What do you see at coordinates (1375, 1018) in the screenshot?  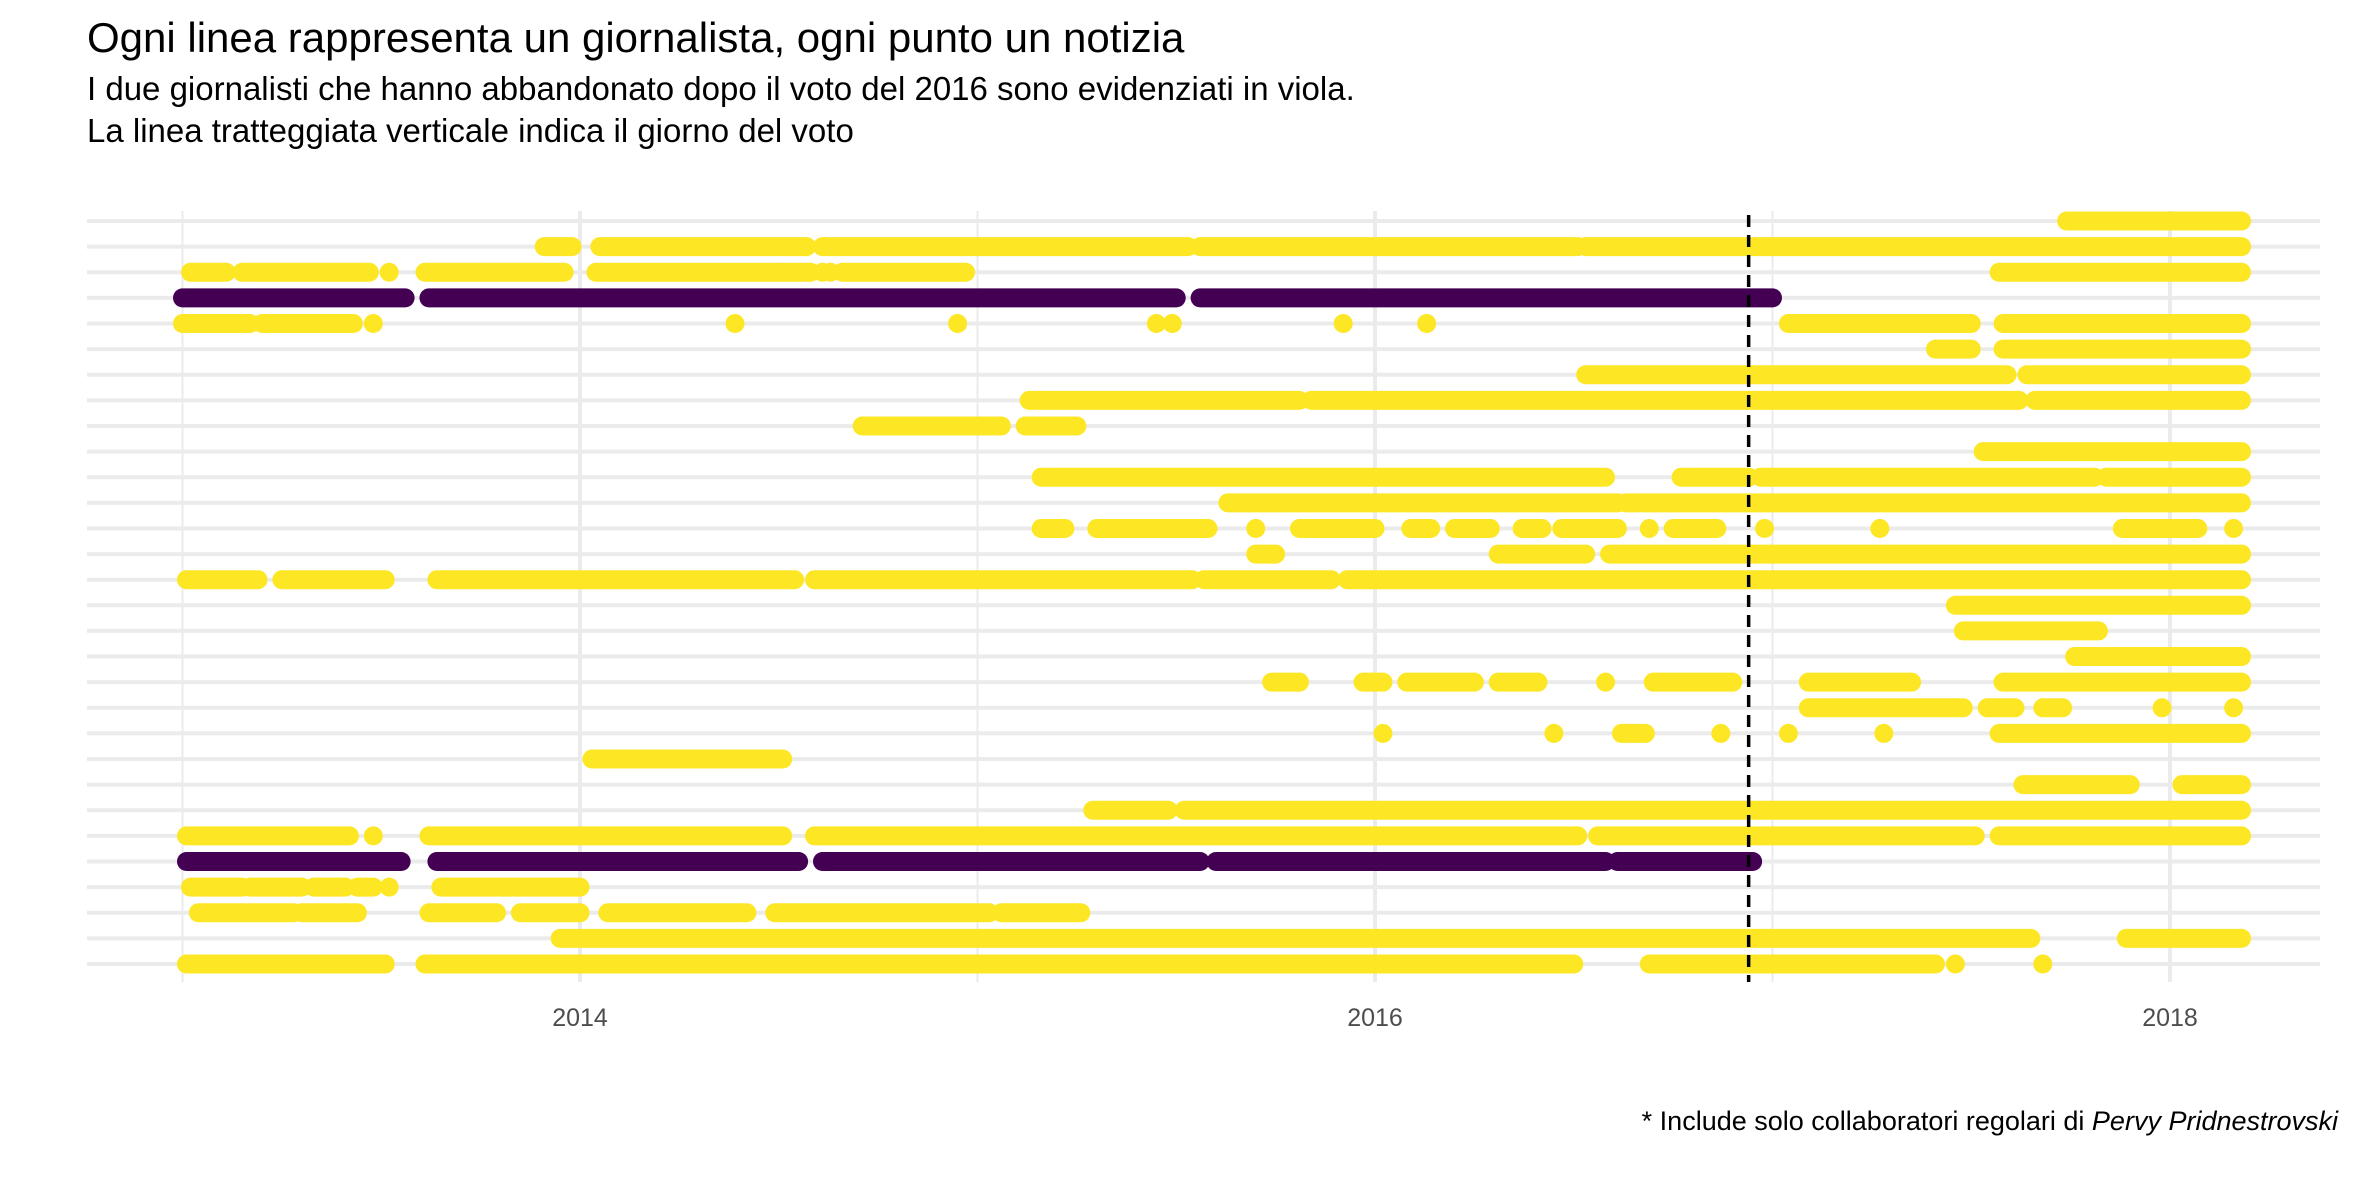 I see `x-tick-label: 2016` at bounding box center [1375, 1018].